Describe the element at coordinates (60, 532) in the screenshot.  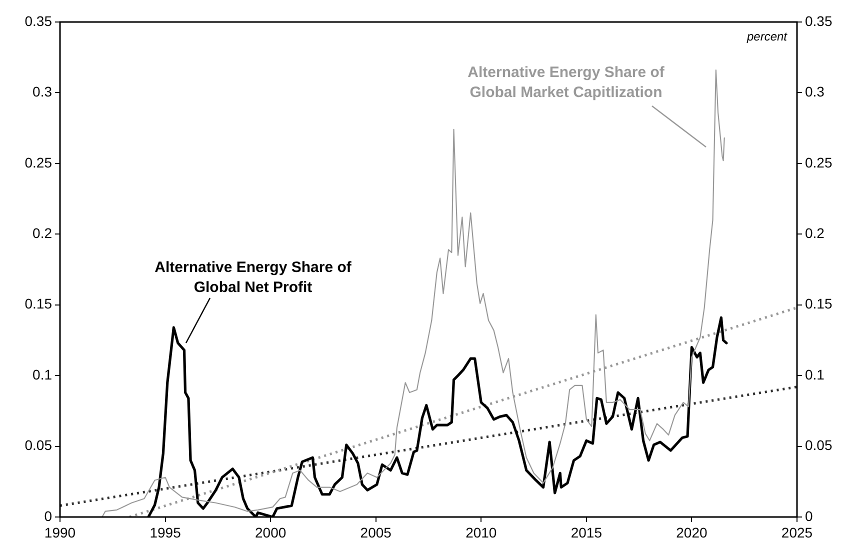
I see `x-tick-label: 1990` at that location.